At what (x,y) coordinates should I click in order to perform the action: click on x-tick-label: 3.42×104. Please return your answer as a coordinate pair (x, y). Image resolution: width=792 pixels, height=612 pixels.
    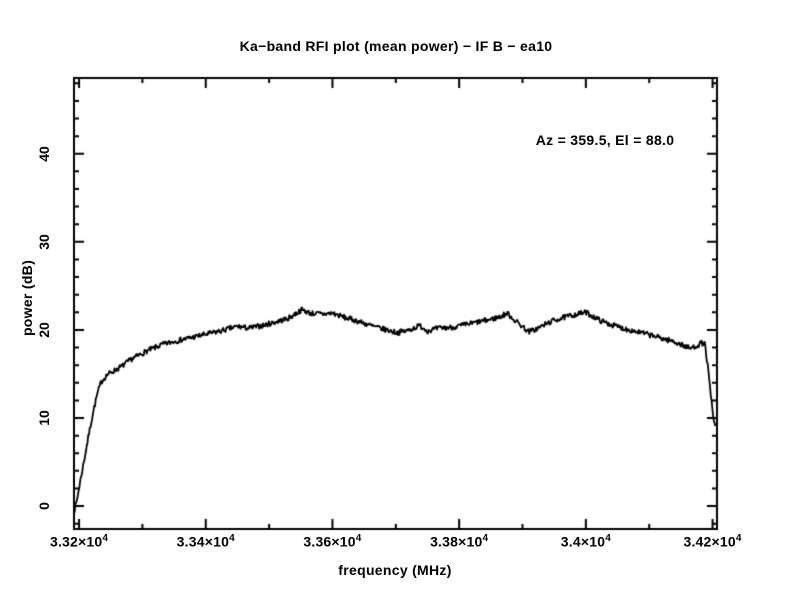
    Looking at the image, I should click on (712, 541).